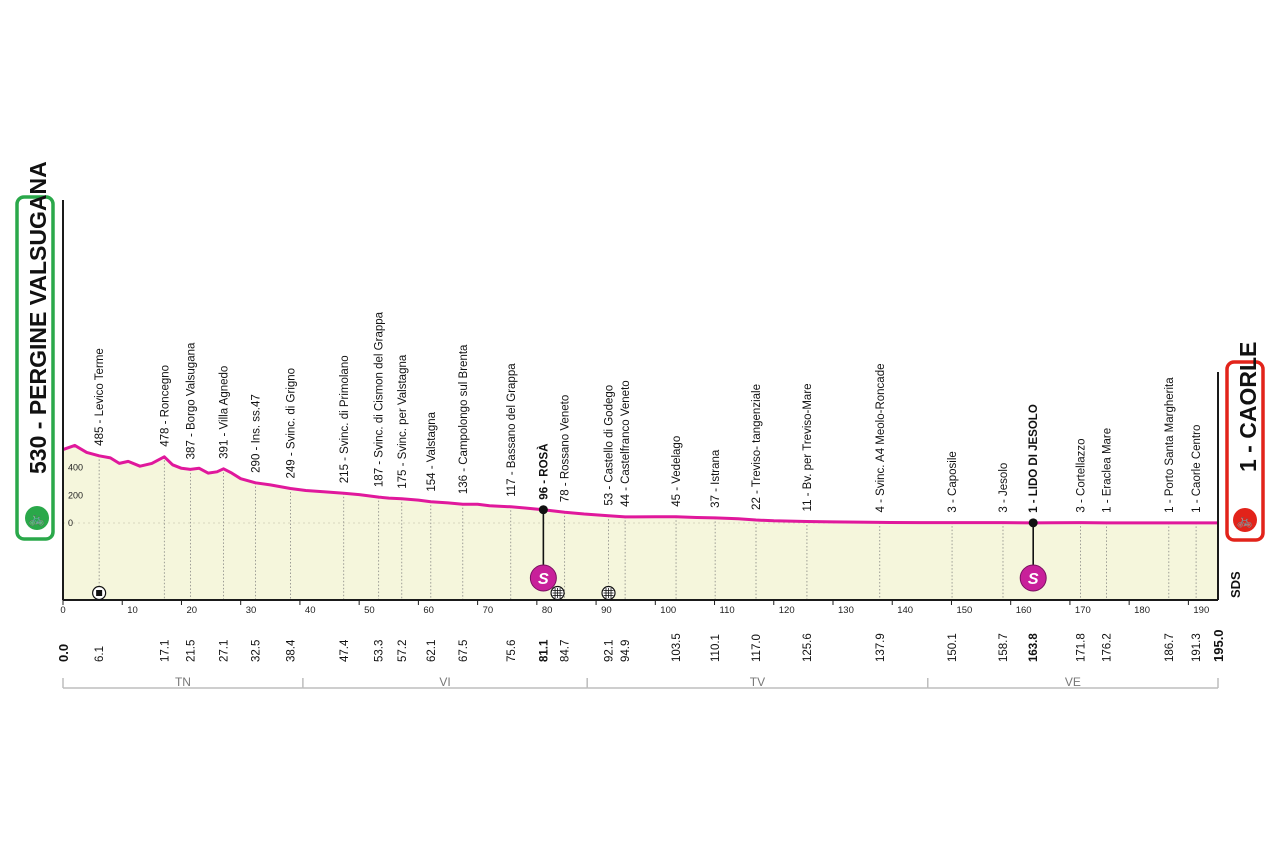  What do you see at coordinates (63, 653) in the screenshot?
I see `start-km: 0.0` at bounding box center [63, 653].